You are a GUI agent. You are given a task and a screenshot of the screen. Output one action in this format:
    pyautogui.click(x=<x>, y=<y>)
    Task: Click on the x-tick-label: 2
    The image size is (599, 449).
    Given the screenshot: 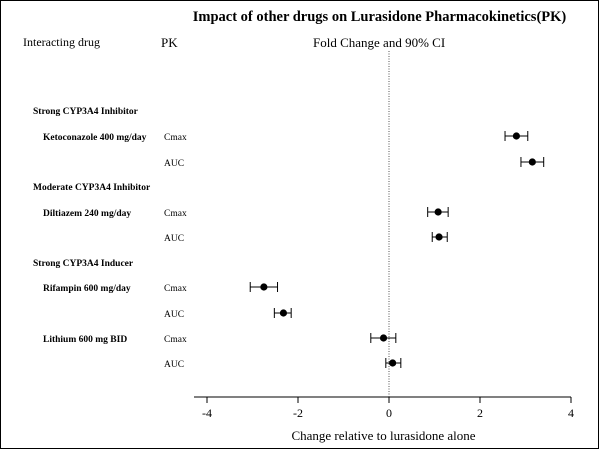 What is the action you would take?
    pyautogui.click(x=480, y=413)
    